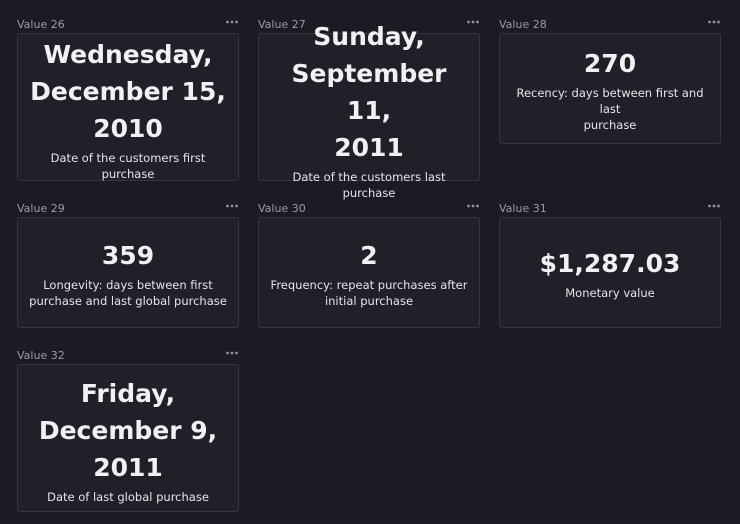 The image size is (740, 524). I want to click on caption-line: Frequency: repeat purchases after, so click(369, 285).